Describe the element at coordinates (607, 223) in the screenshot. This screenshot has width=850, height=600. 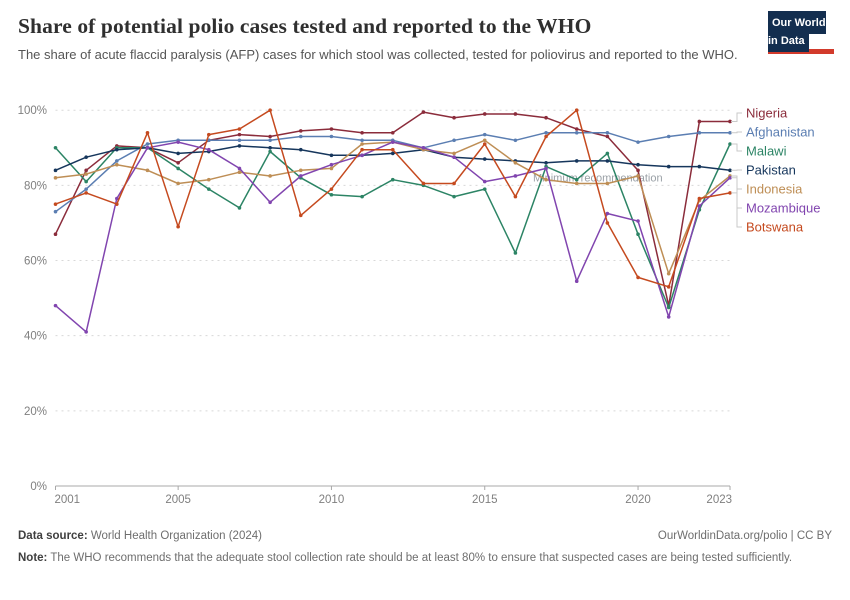
I see `data-point-botswana-2019` at that location.